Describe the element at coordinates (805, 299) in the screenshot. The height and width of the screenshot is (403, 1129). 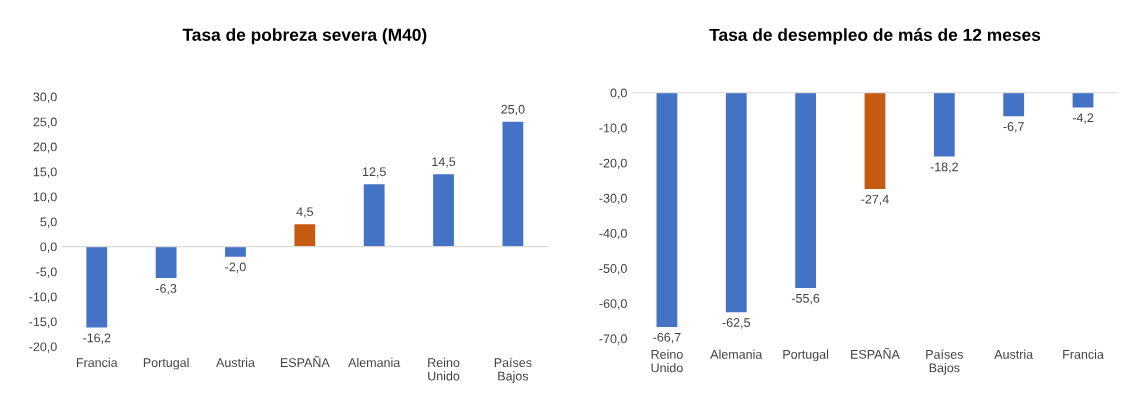
I see `data-label: -55,6` at that location.